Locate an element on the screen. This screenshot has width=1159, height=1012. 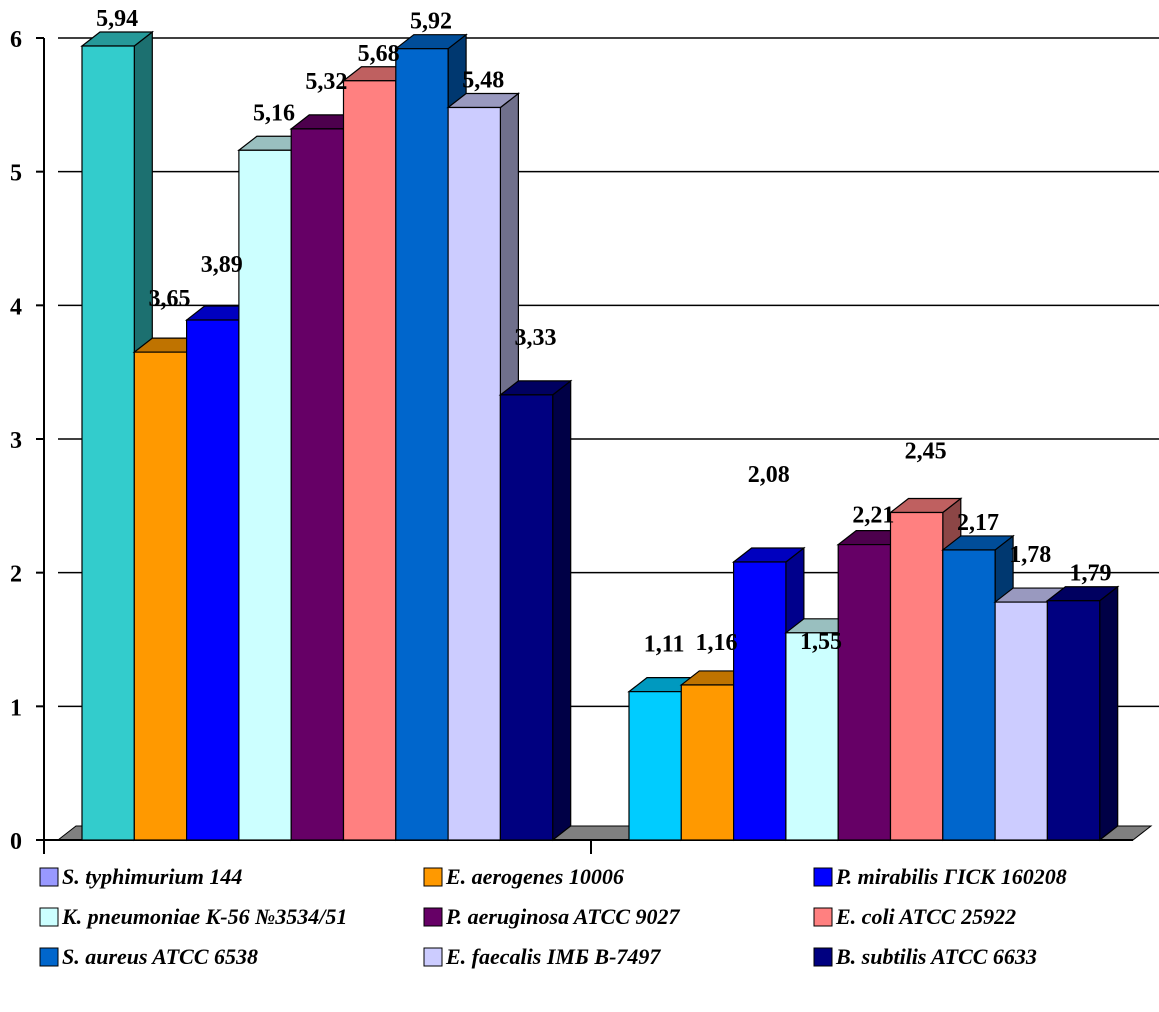
data-label: 5,48 is located at coordinates (483, 81).